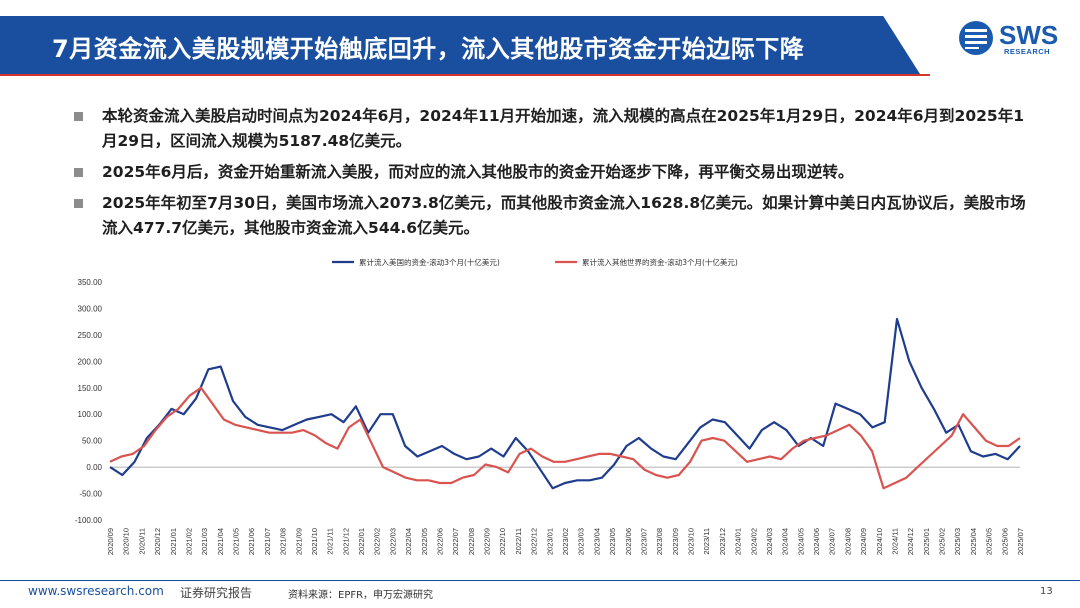  Describe the element at coordinates (581, 541) in the screenshot. I see `x-tick-label: 2023/03` at that location.